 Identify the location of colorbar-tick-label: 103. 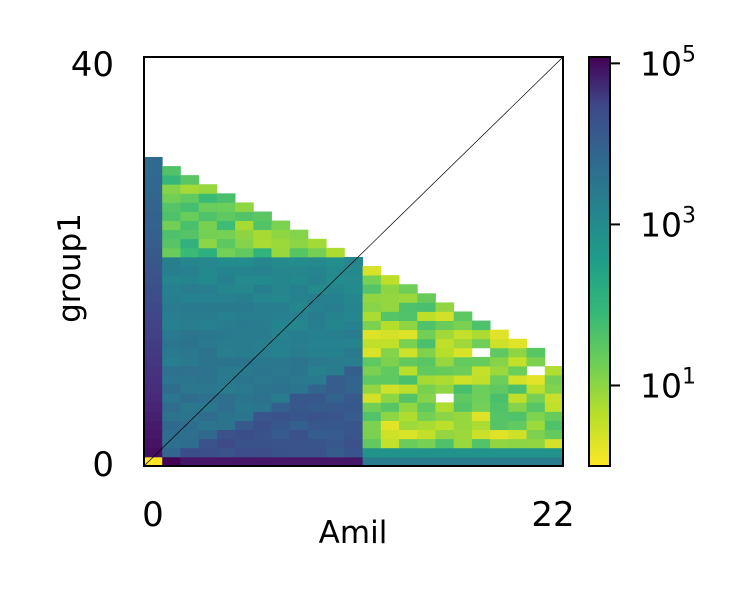
(668, 223).